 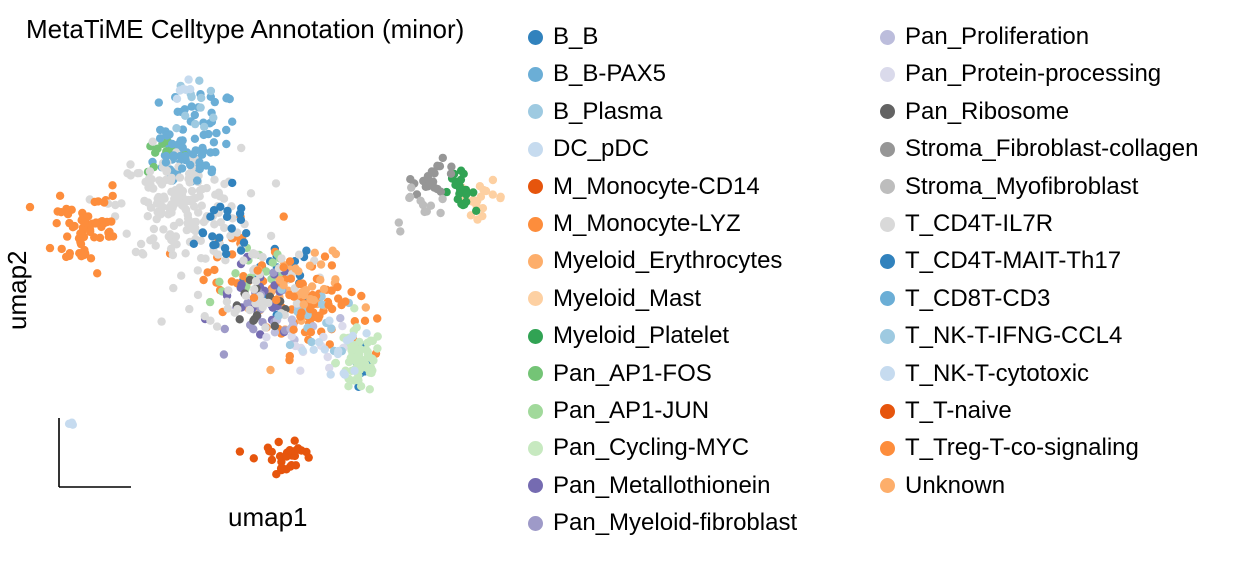 What do you see at coordinates (1033, 74) in the screenshot?
I see `legend-label: Pan_Protein-processing` at bounding box center [1033, 74].